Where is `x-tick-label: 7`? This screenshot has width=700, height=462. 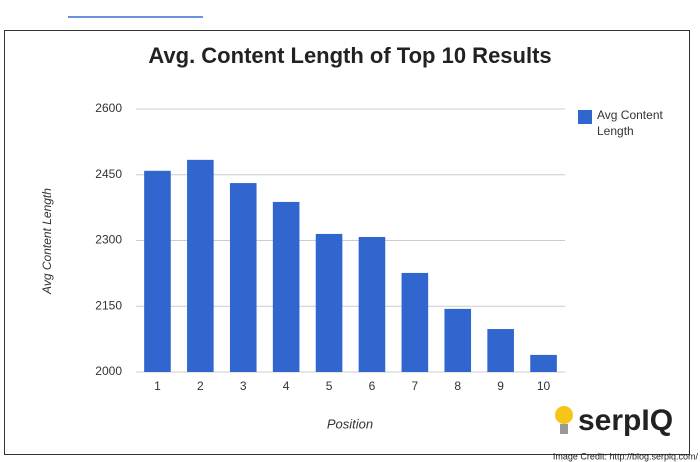
x-tick-label: 7 is located at coordinates (415, 386).